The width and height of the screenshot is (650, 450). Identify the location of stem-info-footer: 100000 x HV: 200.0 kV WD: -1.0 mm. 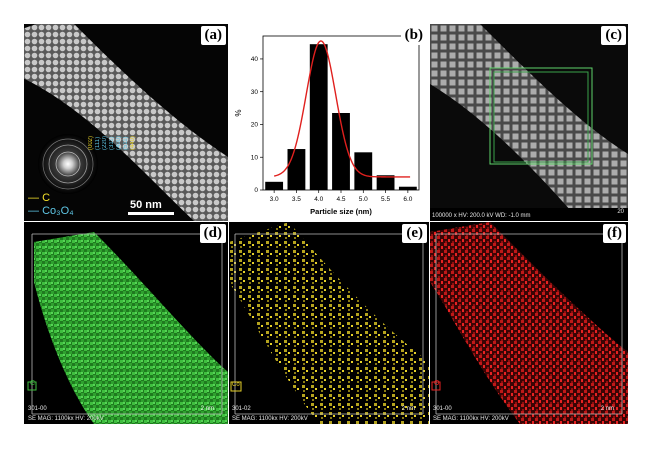
(481, 216).